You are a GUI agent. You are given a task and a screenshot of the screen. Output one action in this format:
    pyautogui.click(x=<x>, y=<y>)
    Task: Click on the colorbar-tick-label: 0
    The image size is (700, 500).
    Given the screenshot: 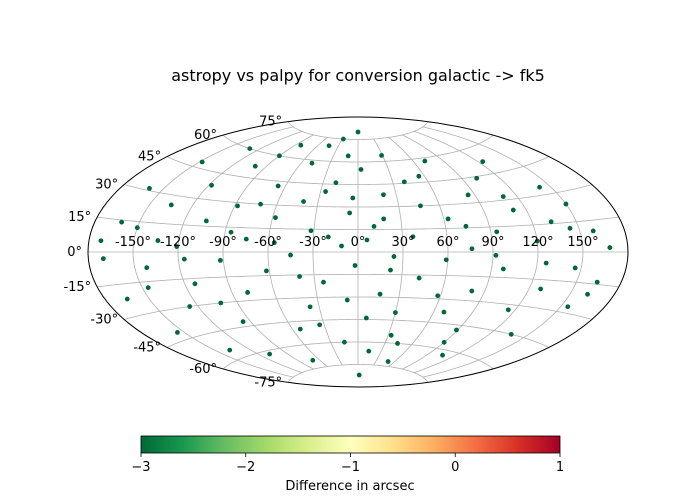 What is the action you would take?
    pyautogui.click(x=455, y=467)
    